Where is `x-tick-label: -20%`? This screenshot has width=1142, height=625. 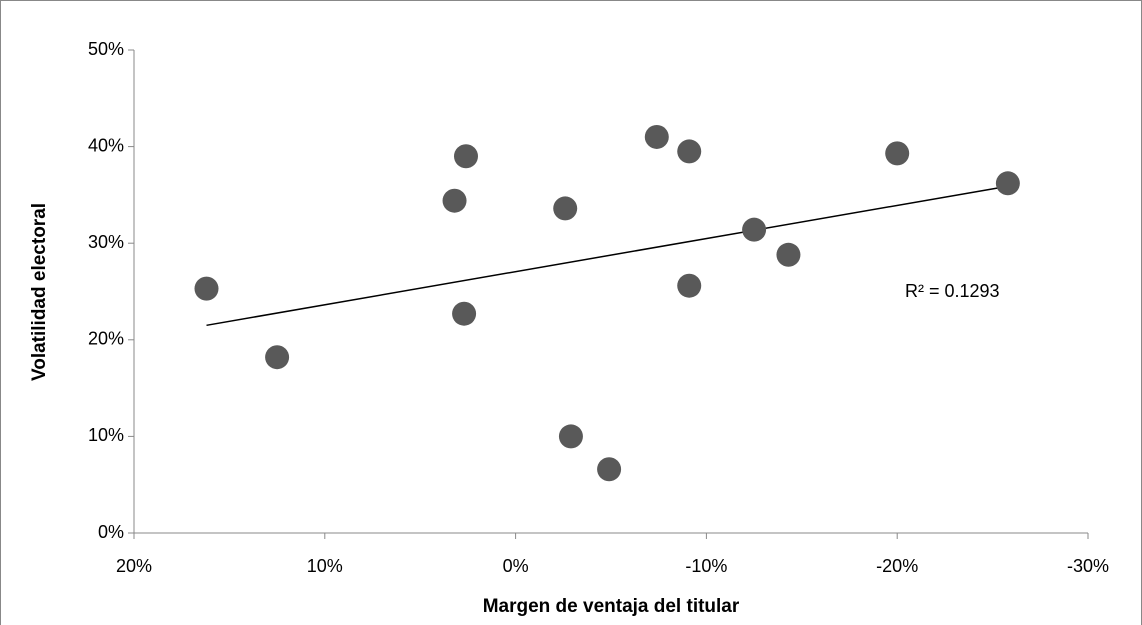 x-tick-label: -20% is located at coordinates (897, 566).